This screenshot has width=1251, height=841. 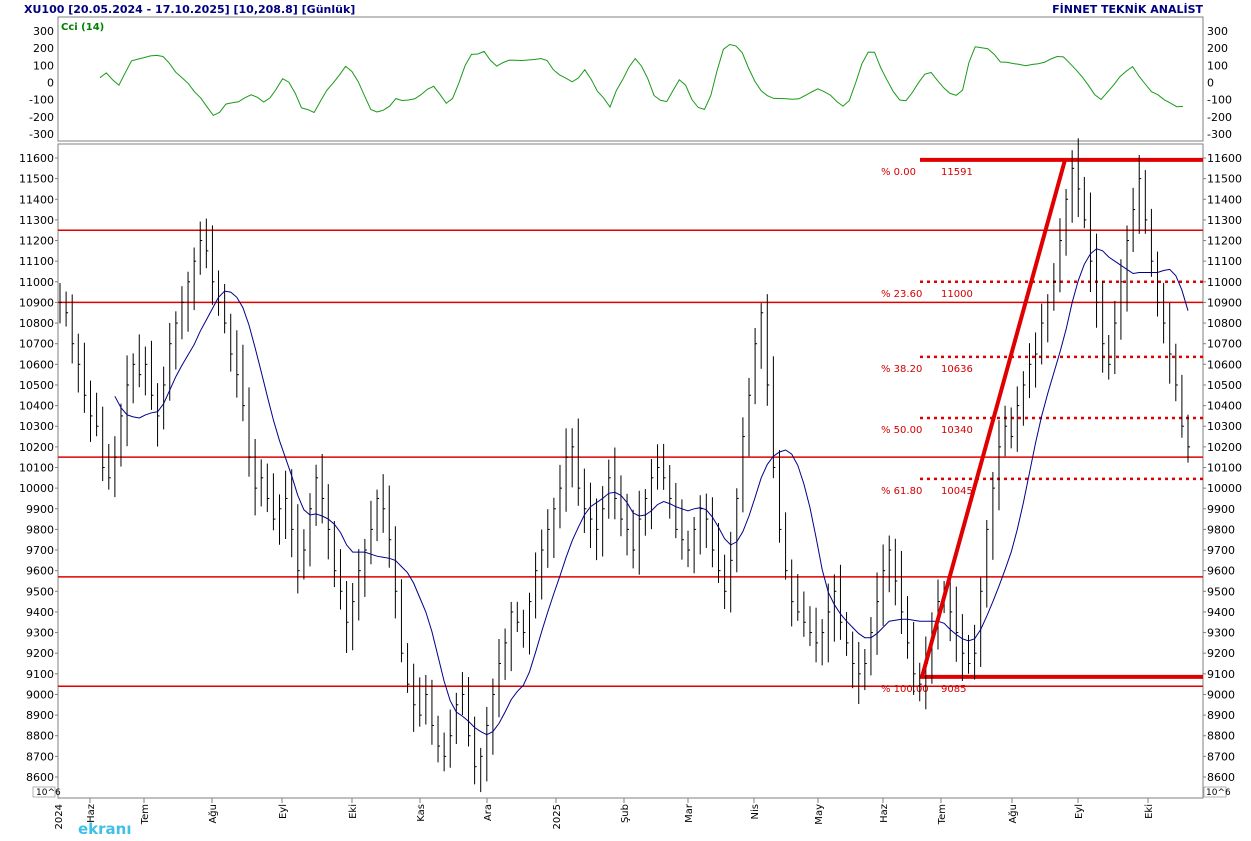 What do you see at coordinates (1219, 117) in the screenshot?
I see `cci-tick-right: -200` at bounding box center [1219, 117].